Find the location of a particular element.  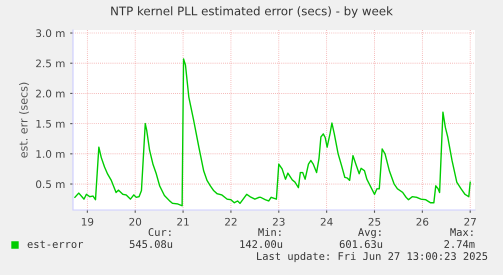

x-tick-label: 26 is located at coordinates (422, 222).